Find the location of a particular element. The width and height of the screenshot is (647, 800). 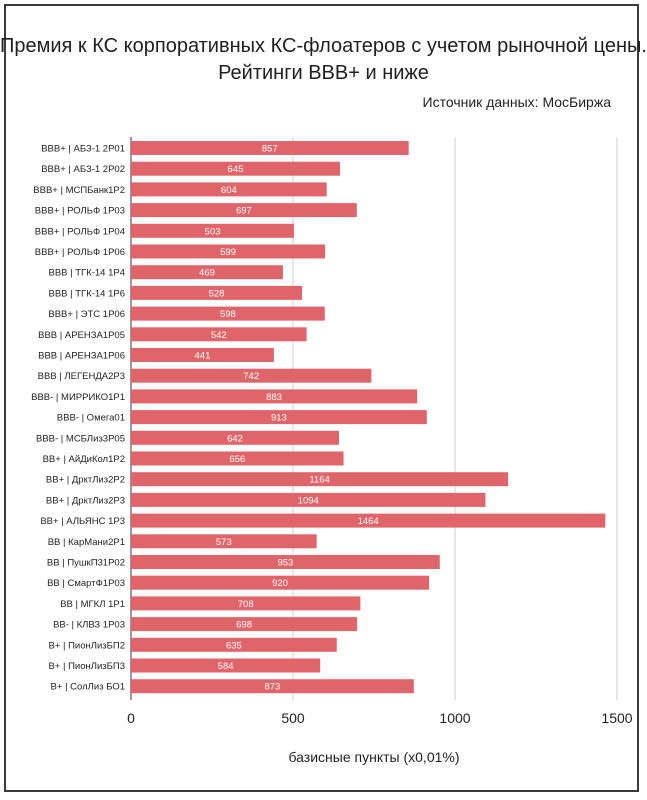

category-label: BBB+ | ЭТС 1Р06 is located at coordinates (86, 314).